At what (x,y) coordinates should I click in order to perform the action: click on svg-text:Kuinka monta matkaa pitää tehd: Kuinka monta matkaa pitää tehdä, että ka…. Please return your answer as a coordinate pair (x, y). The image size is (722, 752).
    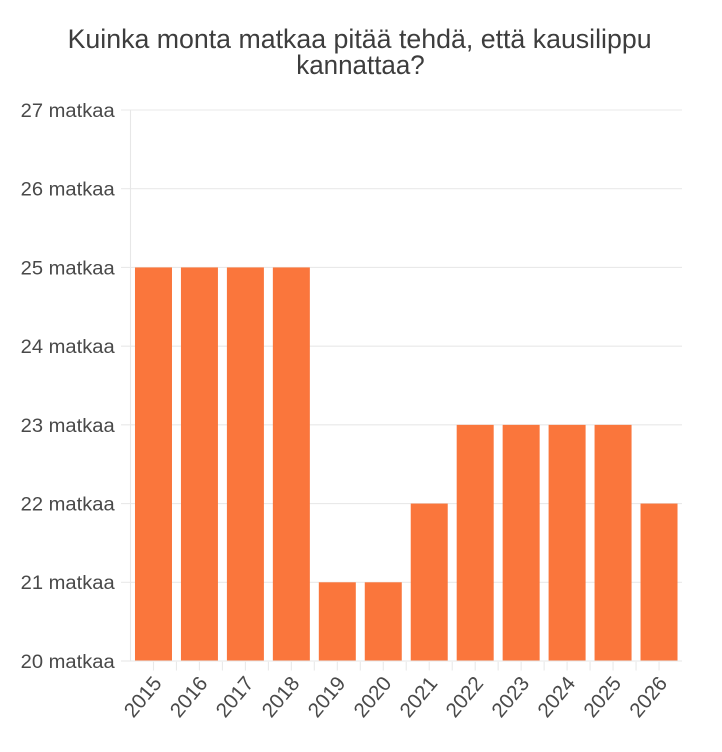
    Looking at the image, I should click on (360, 39).